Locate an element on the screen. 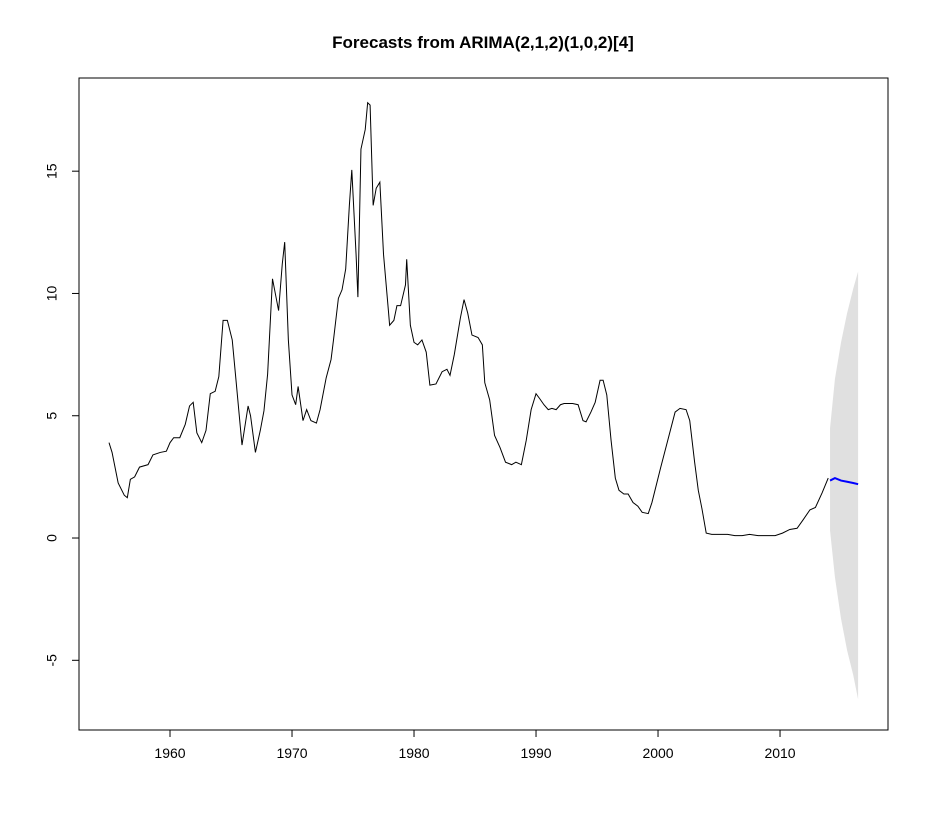  x-tick-label: 1990 is located at coordinates (535, 753).